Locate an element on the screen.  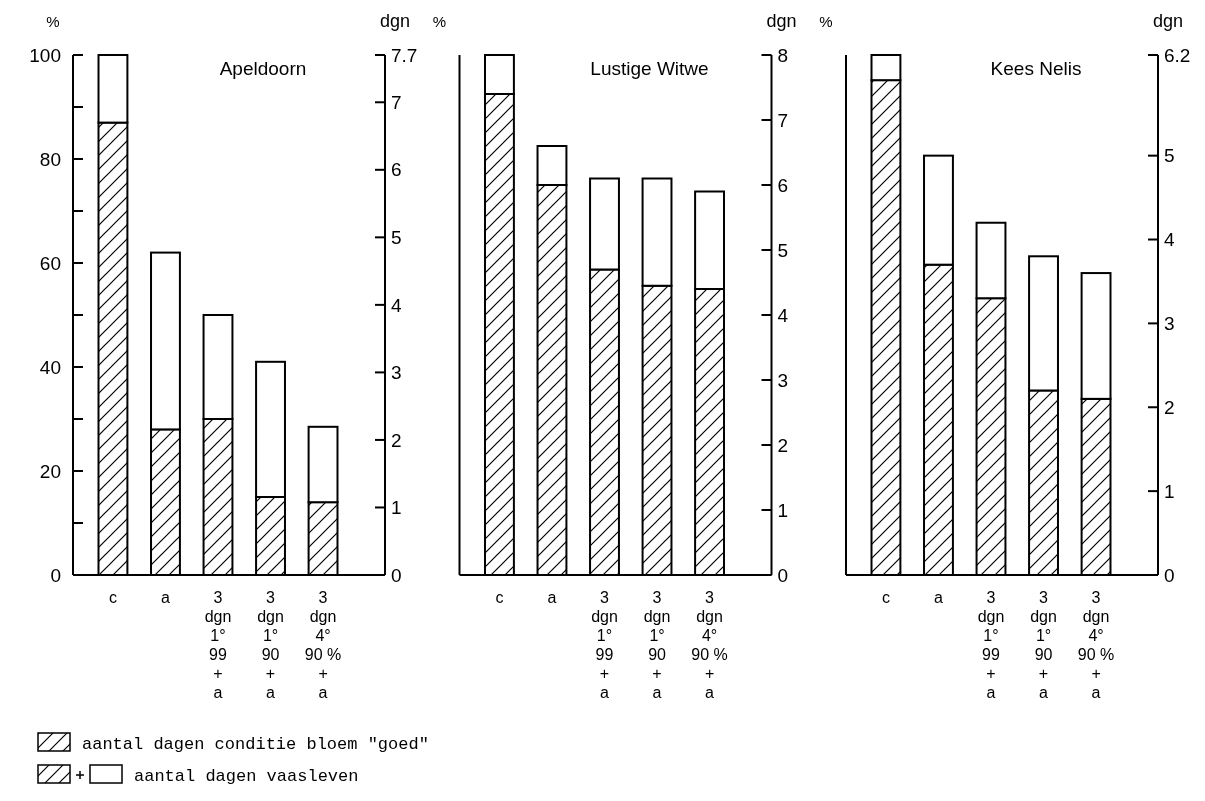
chart-title: Kees Nelis is located at coordinates (1036, 68).